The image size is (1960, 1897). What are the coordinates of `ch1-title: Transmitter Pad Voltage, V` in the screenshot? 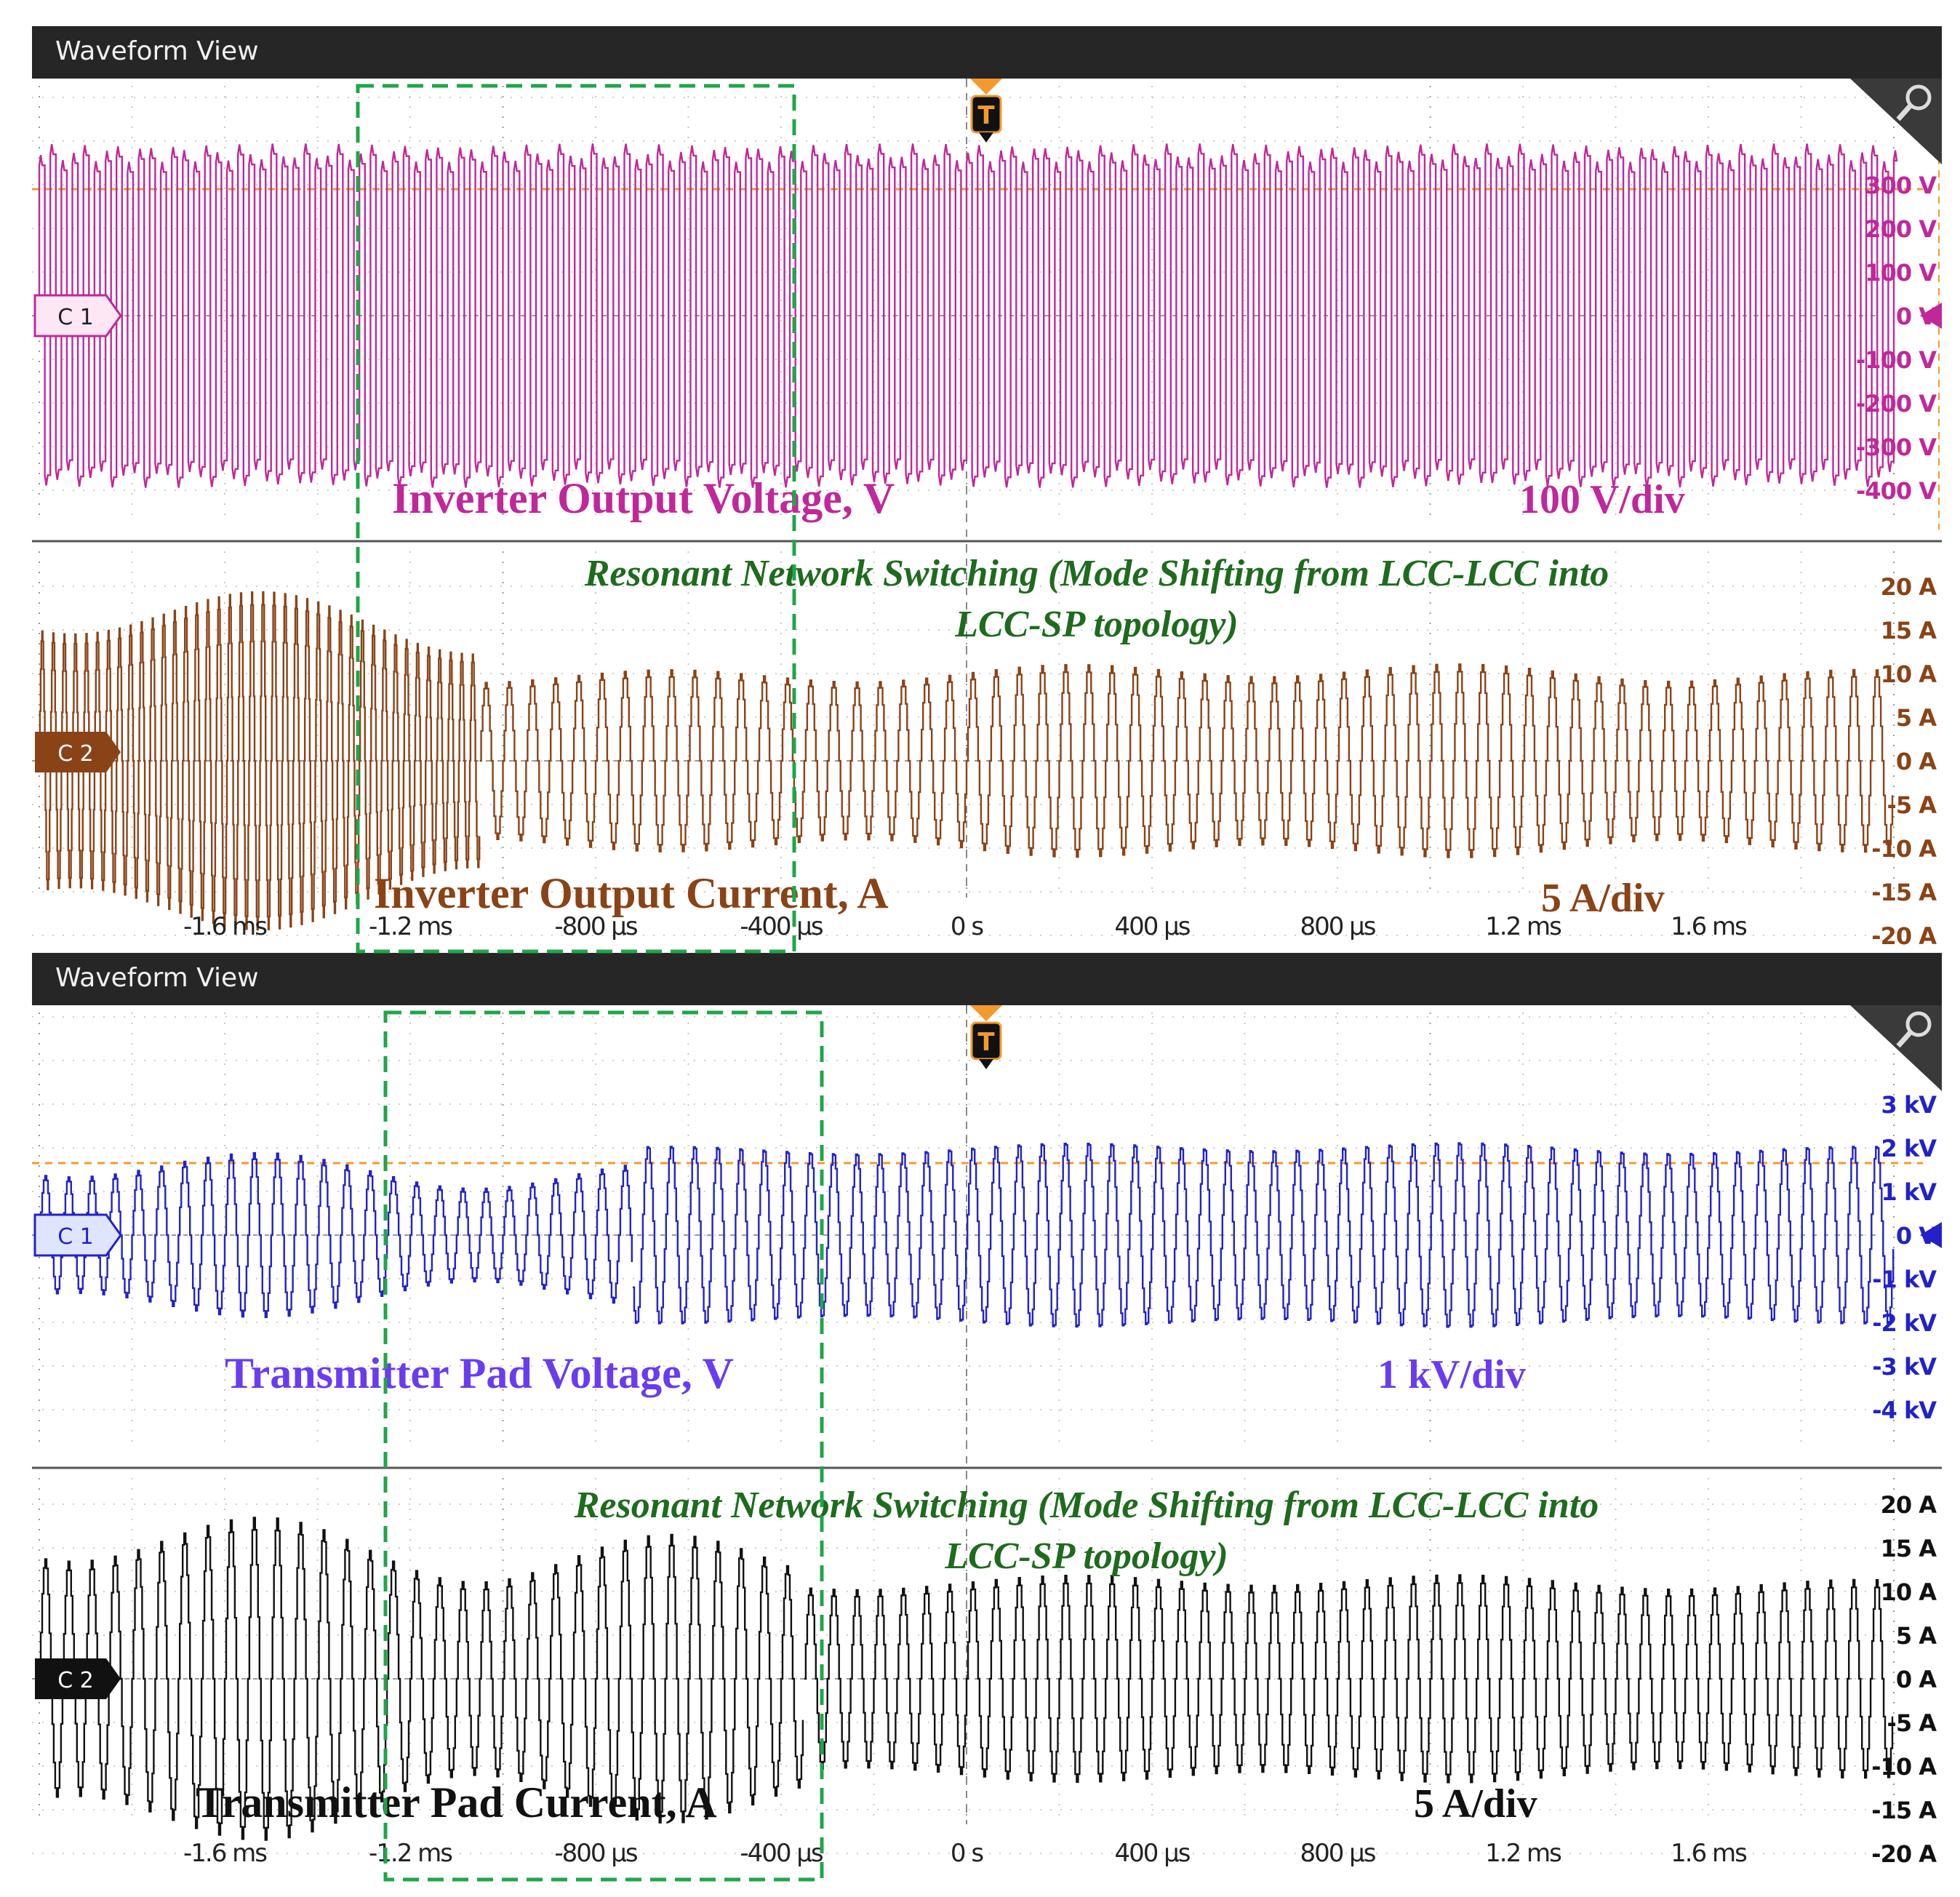 It's located at (479, 1373).